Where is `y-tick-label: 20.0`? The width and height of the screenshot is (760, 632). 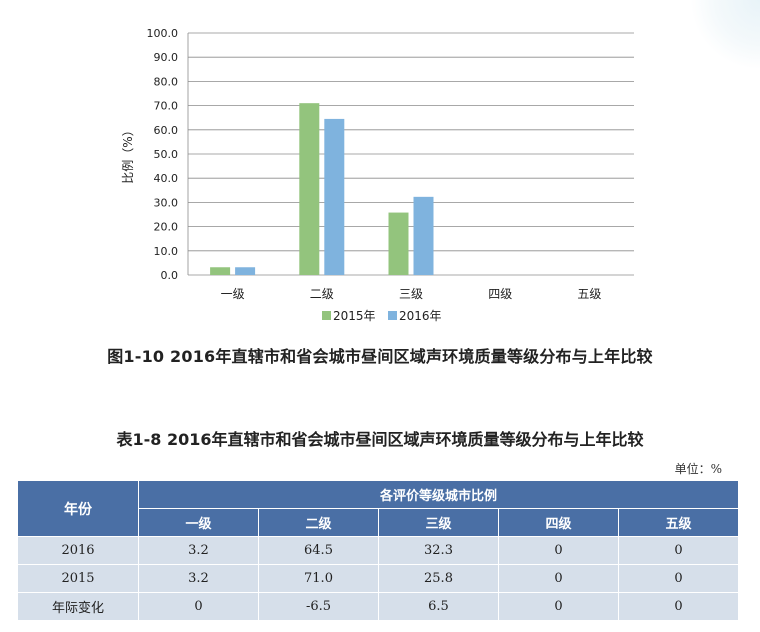 y-tick-label: 20.0 is located at coordinates (166, 227).